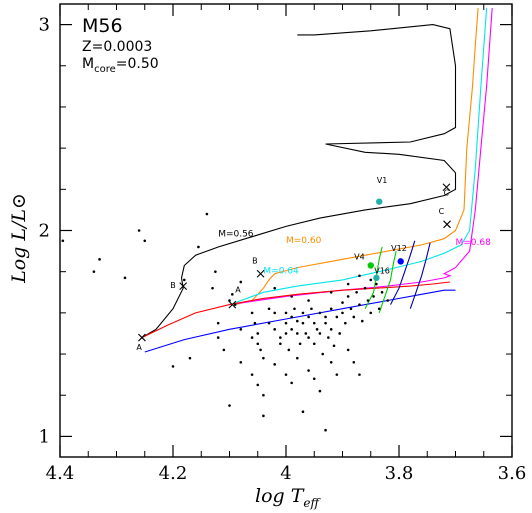  What do you see at coordinates (281, 272) in the screenshot?
I see `mass-label: M=0.64` at bounding box center [281, 272].